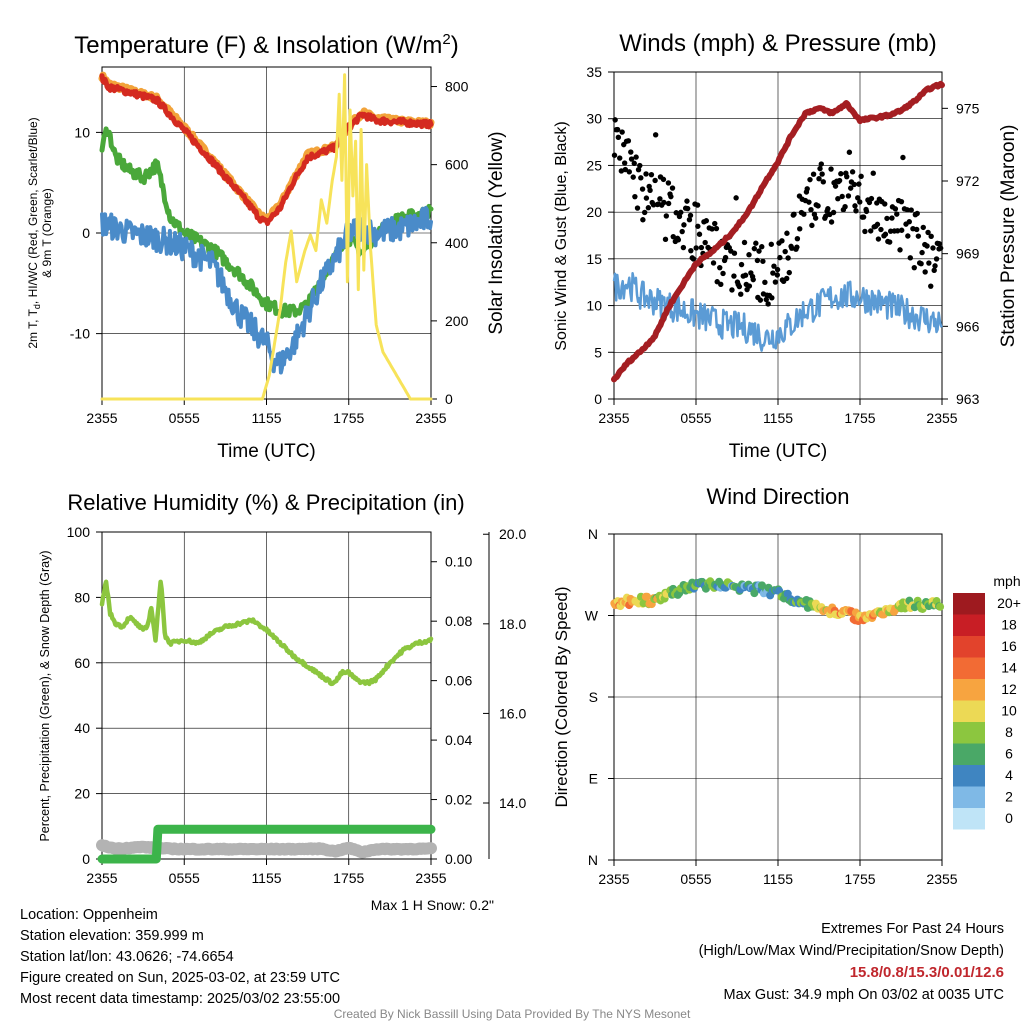 The height and width of the screenshot is (1024, 1024). What do you see at coordinates (695, 879) in the screenshot?
I see `direction-xtick-label: 0555` at bounding box center [695, 879].